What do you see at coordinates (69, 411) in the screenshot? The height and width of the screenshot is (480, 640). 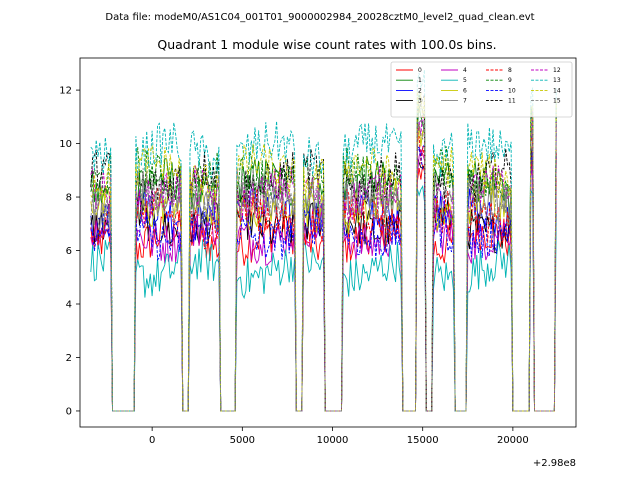 I see `y-tick-label: 0` at bounding box center [69, 411].